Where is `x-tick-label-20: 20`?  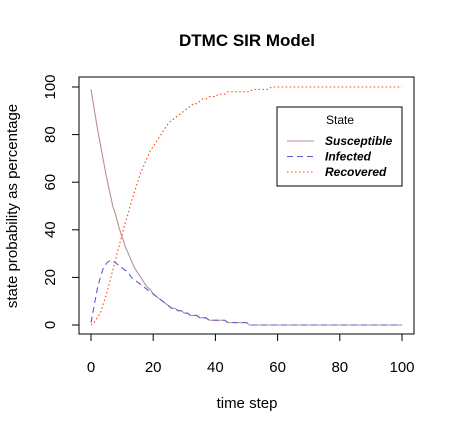
x-tick-label-20: 20 is located at coordinates (153, 367).